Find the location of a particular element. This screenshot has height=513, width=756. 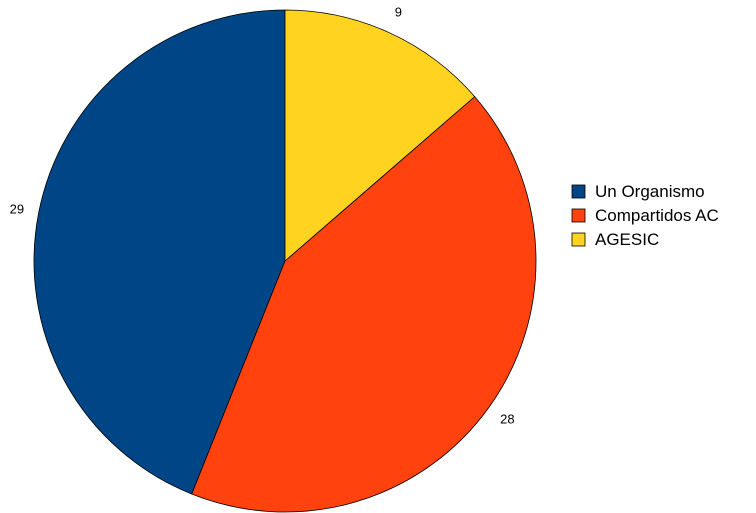

legend-item-agesic: AGESIC is located at coordinates (615, 239).